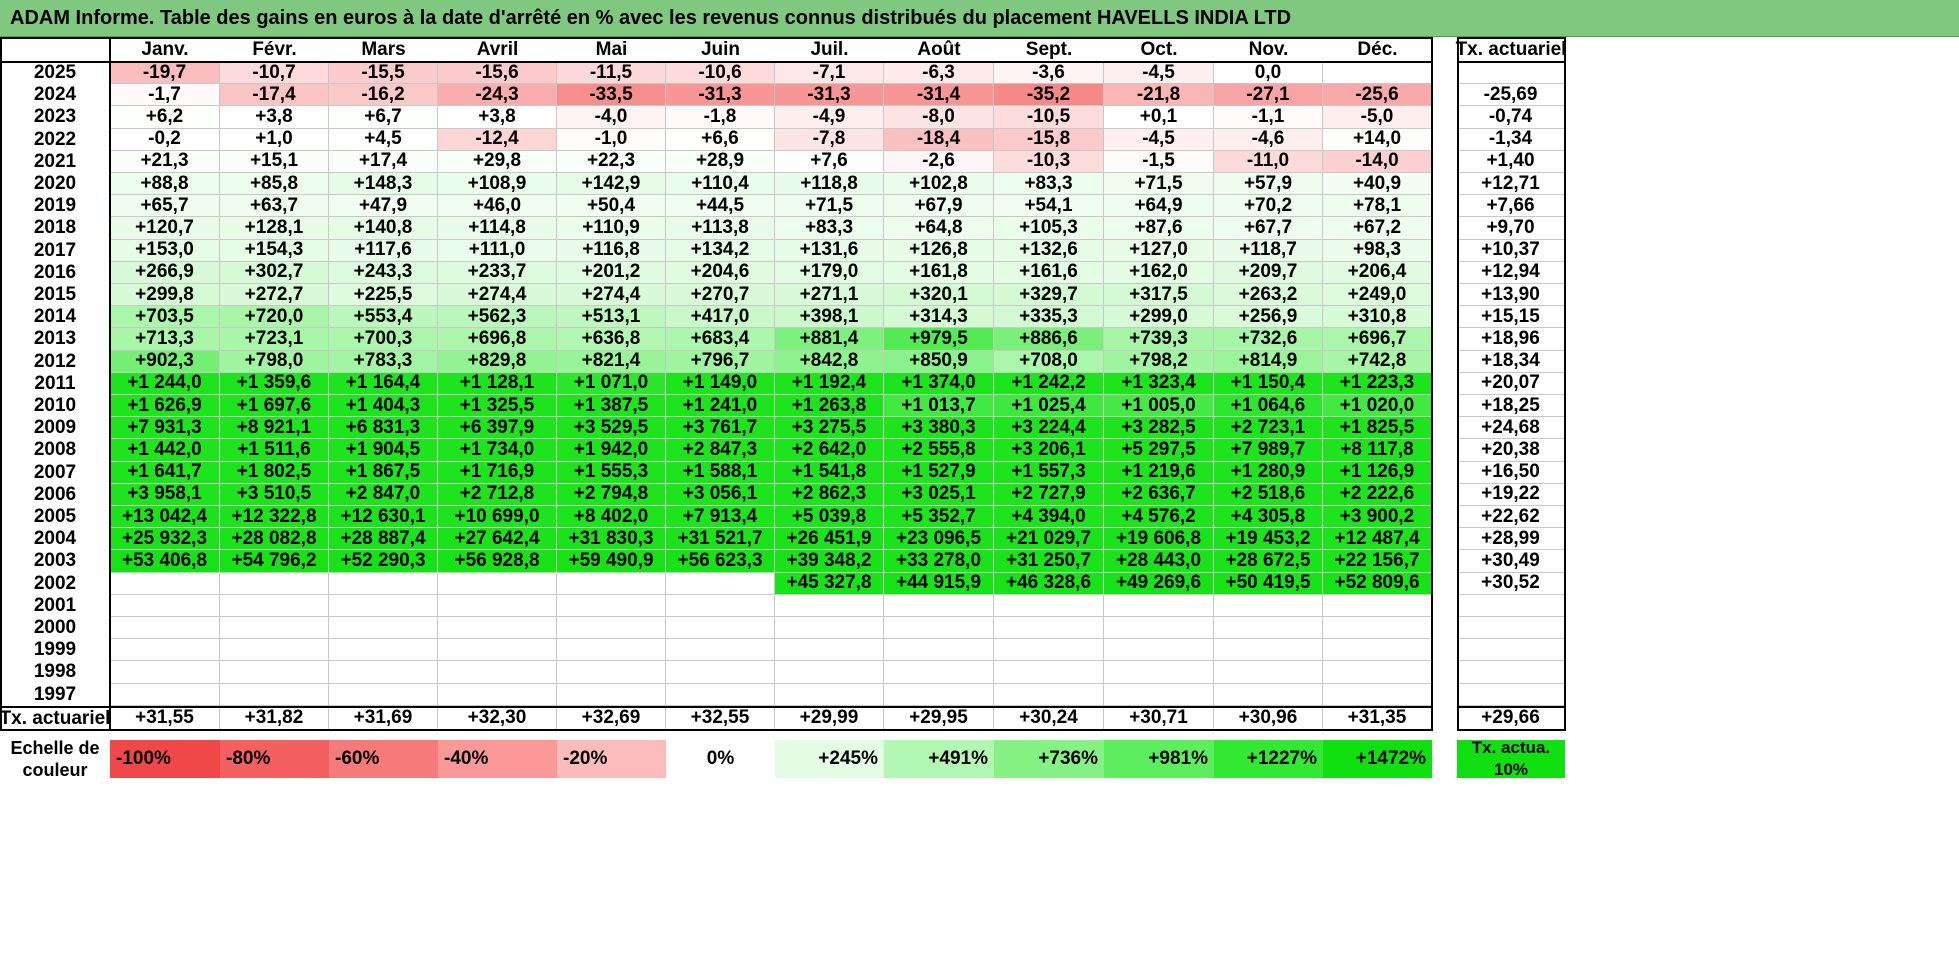 The image size is (1959, 978). I want to click on gain-cell: +21,3, so click(165, 161).